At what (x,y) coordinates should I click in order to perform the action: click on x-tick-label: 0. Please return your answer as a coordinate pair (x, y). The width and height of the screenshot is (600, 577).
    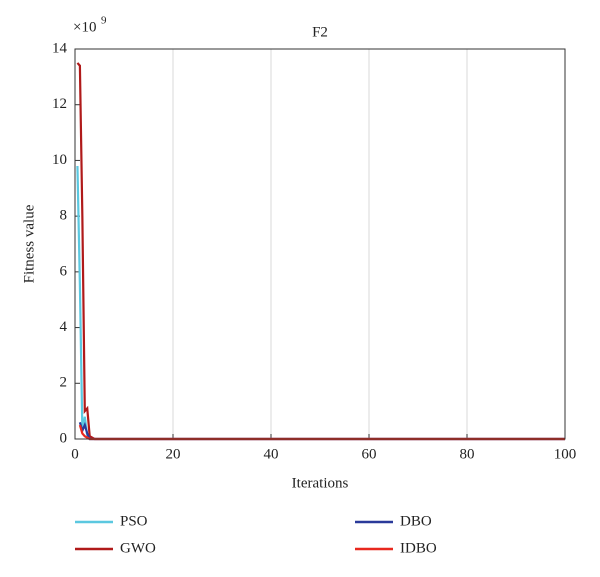
    Looking at the image, I should click on (75, 454).